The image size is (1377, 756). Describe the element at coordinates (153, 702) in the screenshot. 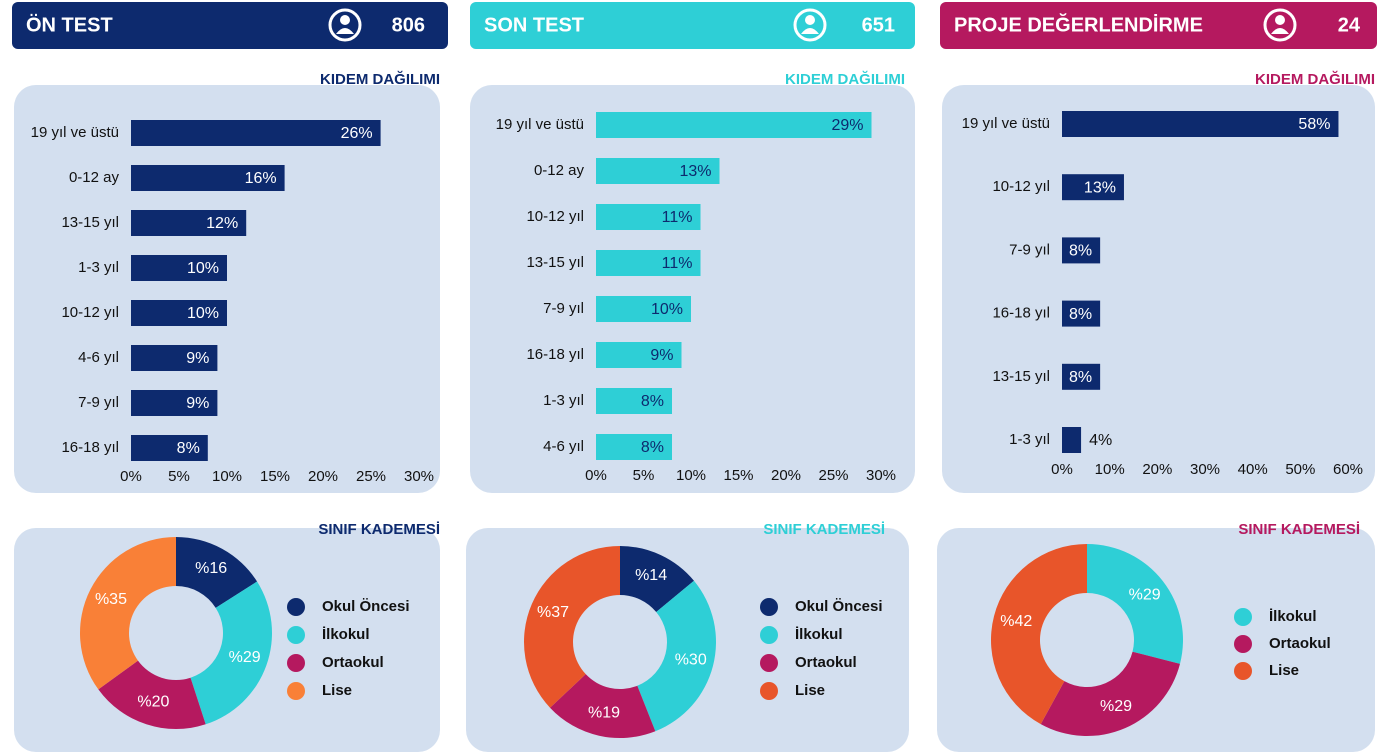

I see `segment-label: %20` at that location.